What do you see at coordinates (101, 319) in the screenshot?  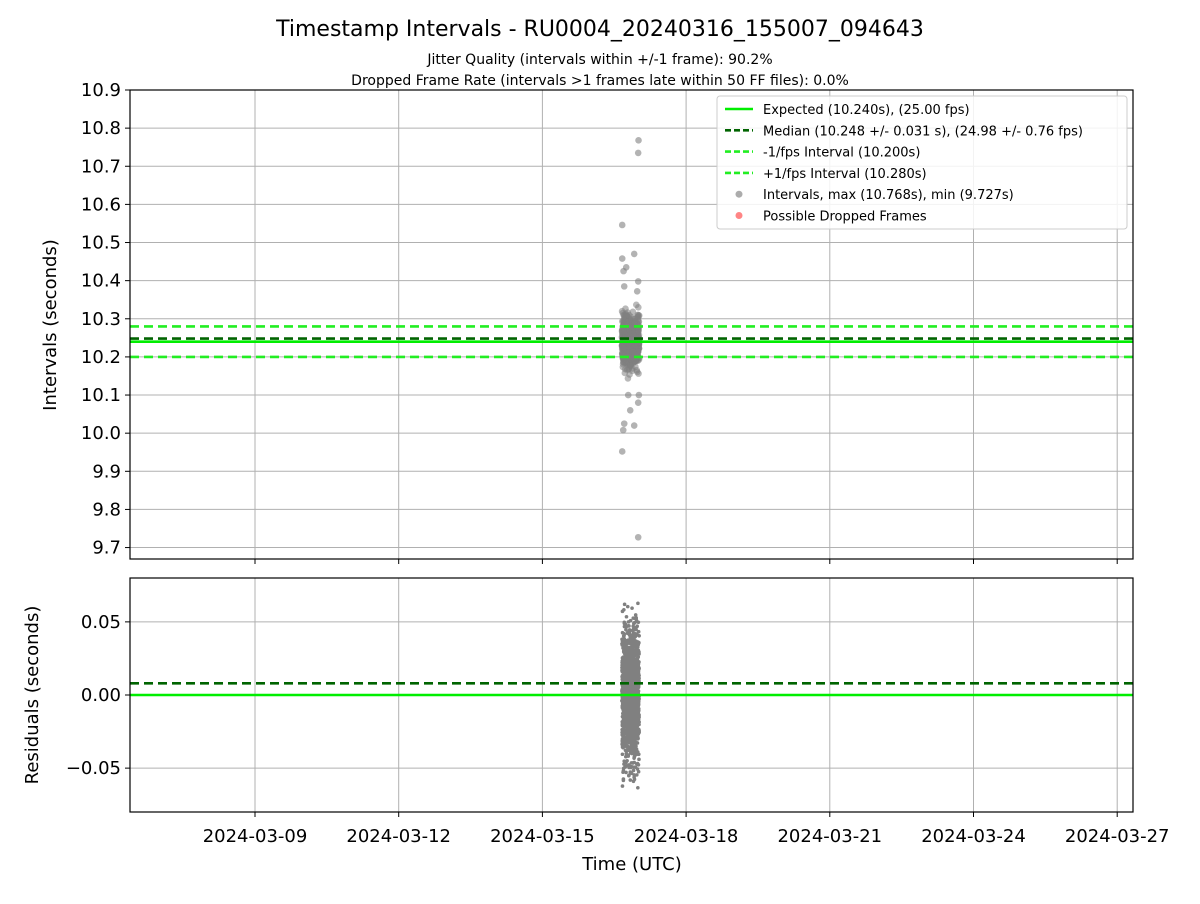 I see `top-y-tick-label: 10.3` at bounding box center [101, 319].